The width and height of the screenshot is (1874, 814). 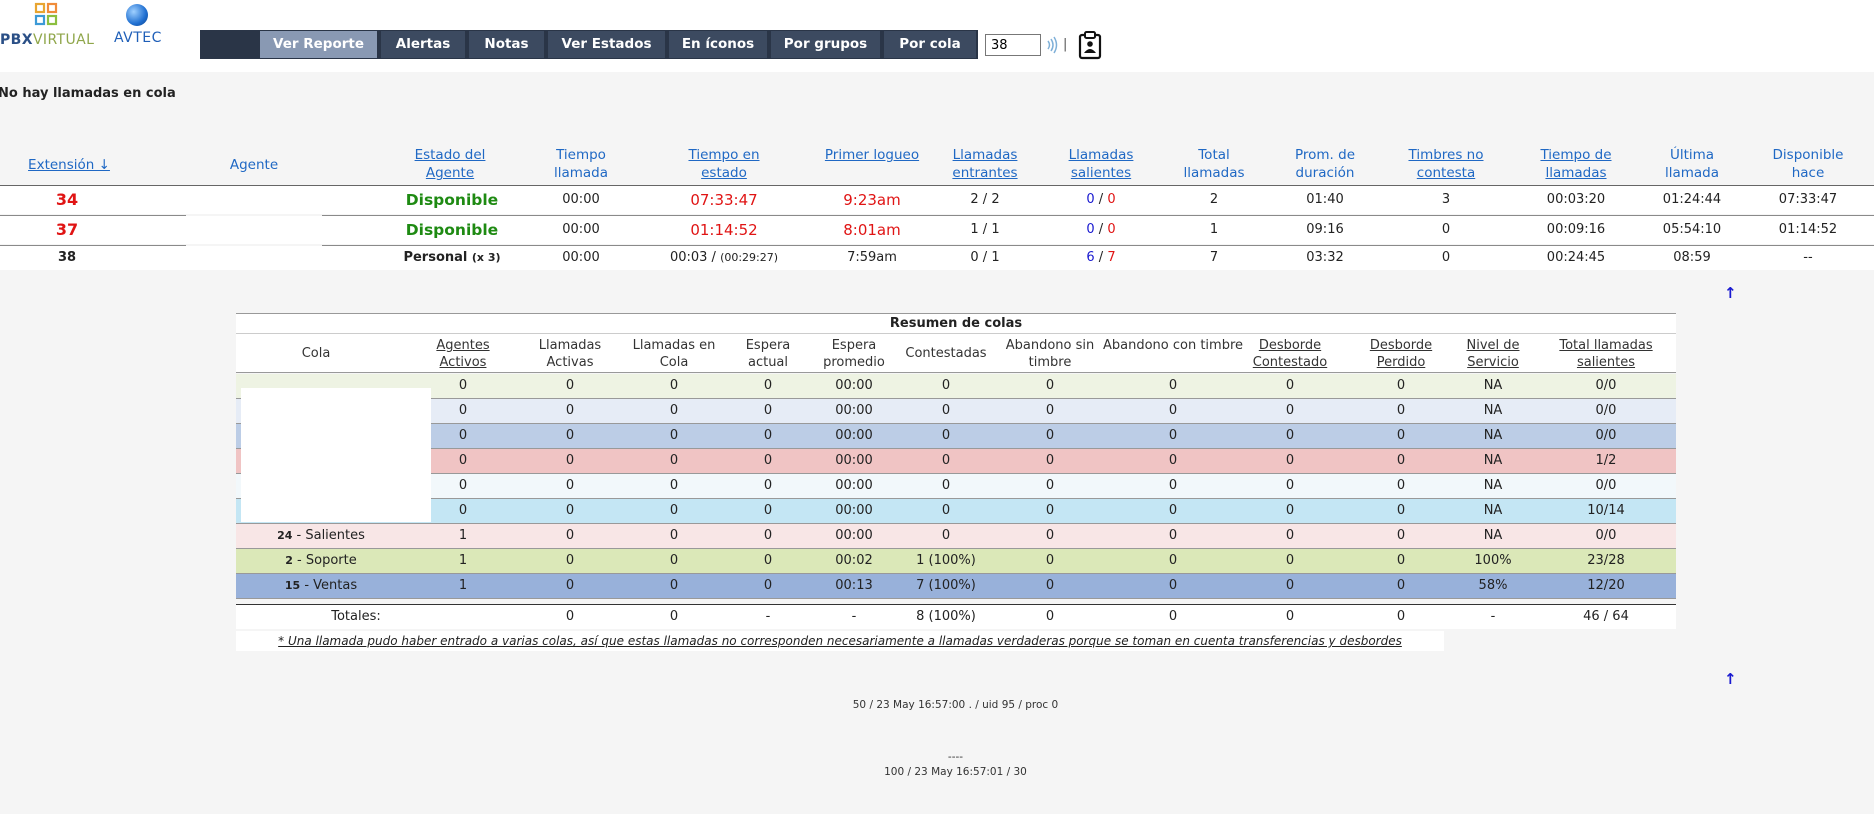 What do you see at coordinates (316, 353) in the screenshot?
I see `qcol-cola: Cola` at bounding box center [316, 353].